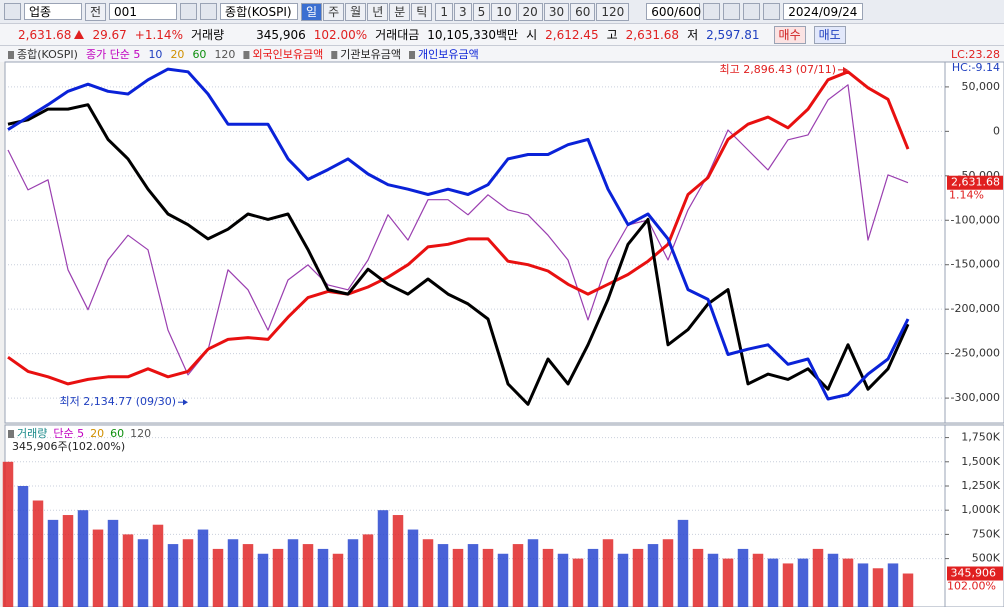 The image size is (1004, 607). What do you see at coordinates (975, 219) in the screenshot?
I see `y-tick-label: -100,000` at bounding box center [975, 219].